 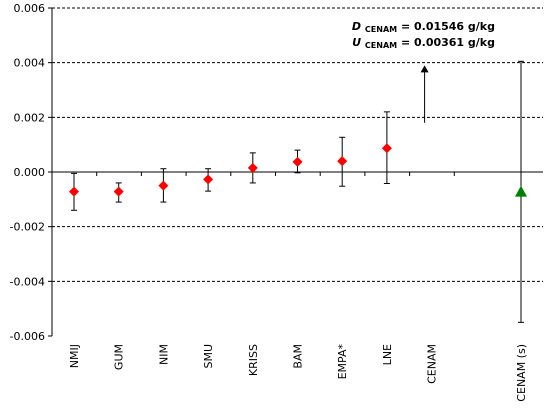 What do you see at coordinates (521, 373) in the screenshot?
I see `category-label: CENAM (s)` at bounding box center [521, 373].